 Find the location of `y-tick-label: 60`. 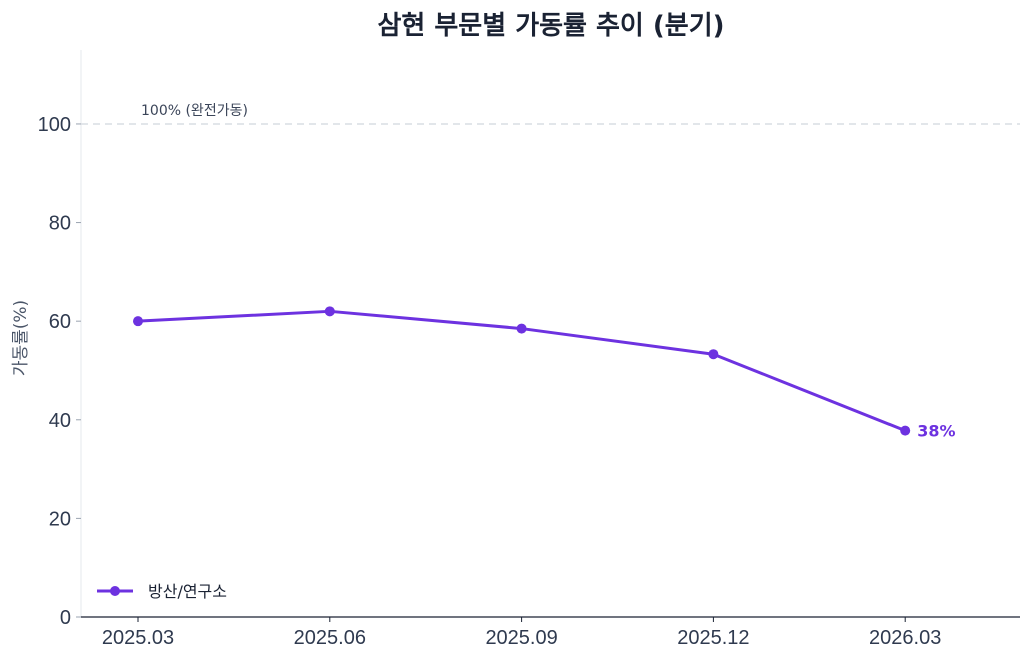

y-tick-label: 60 is located at coordinates (60, 322).